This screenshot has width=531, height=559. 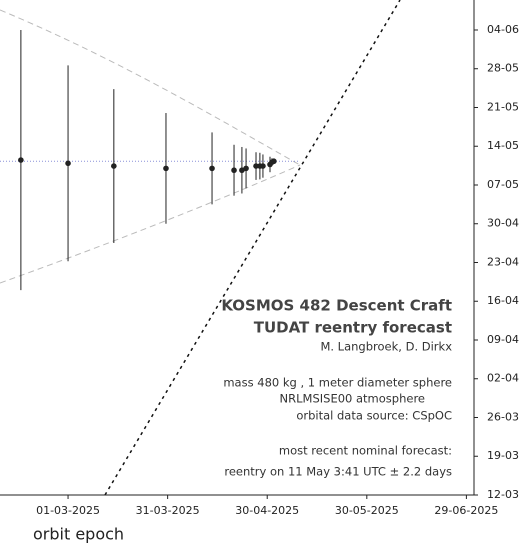 I want to click on annotation: orbital data source: CSpOC, so click(x=374, y=416).